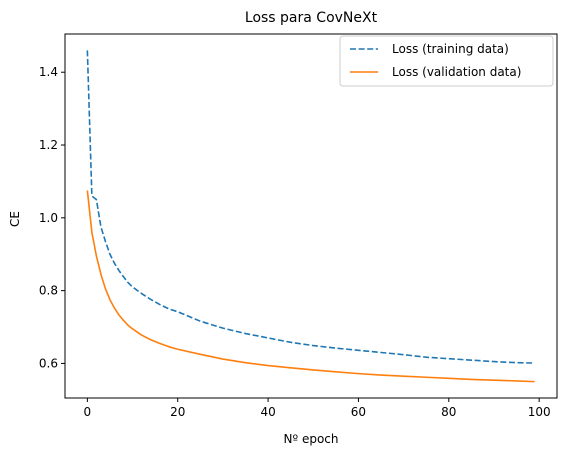 The height and width of the screenshot is (455, 567). Describe the element at coordinates (48, 363) in the screenshot. I see `y-tick-label: 0.6` at that location.